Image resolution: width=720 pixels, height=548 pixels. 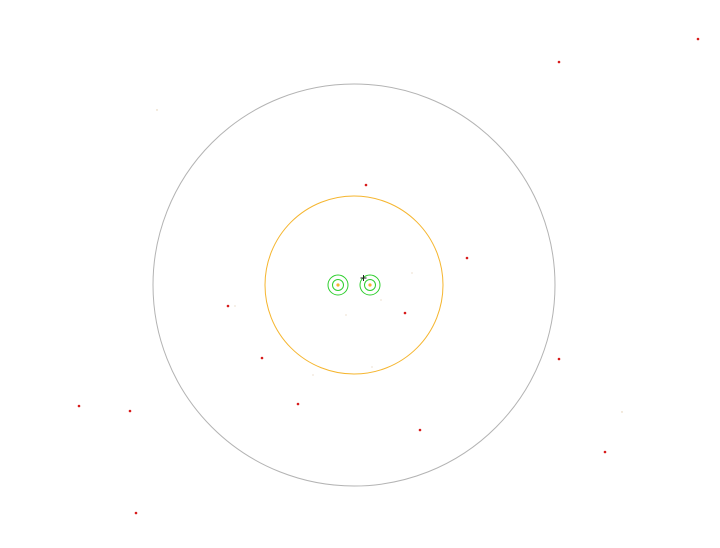 I want to click on target-right-core, so click(x=370, y=285).